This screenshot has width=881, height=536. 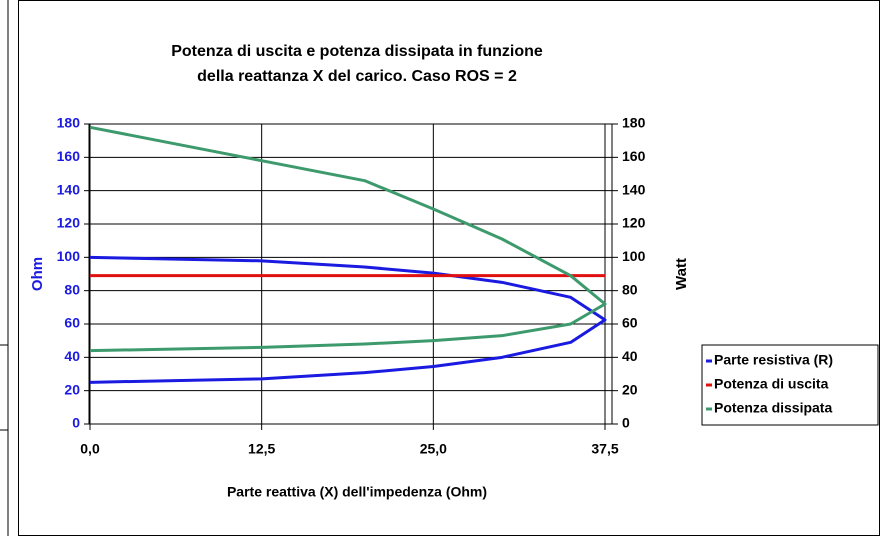 I want to click on legend-box, so click(x=790, y=385).